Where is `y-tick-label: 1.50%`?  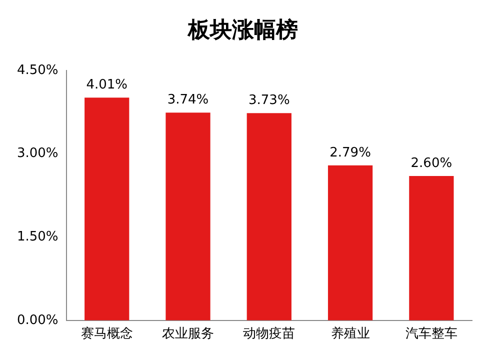 y-tick-label: 1.50% is located at coordinates (37, 236).